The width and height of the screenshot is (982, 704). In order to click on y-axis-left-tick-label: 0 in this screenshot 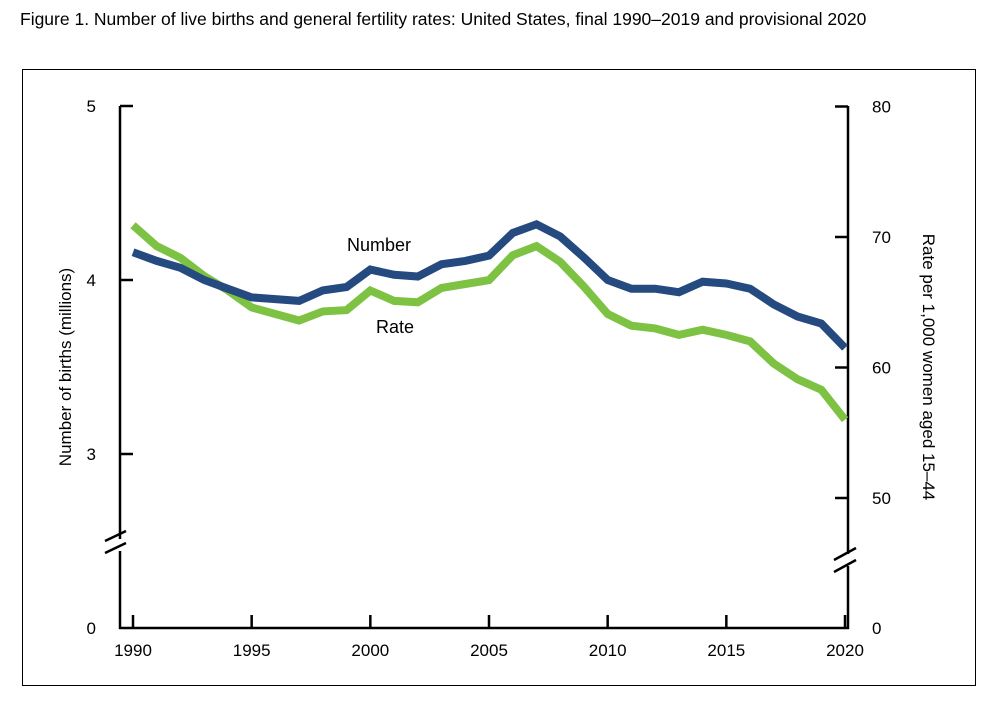, I will do `click(91, 628)`.